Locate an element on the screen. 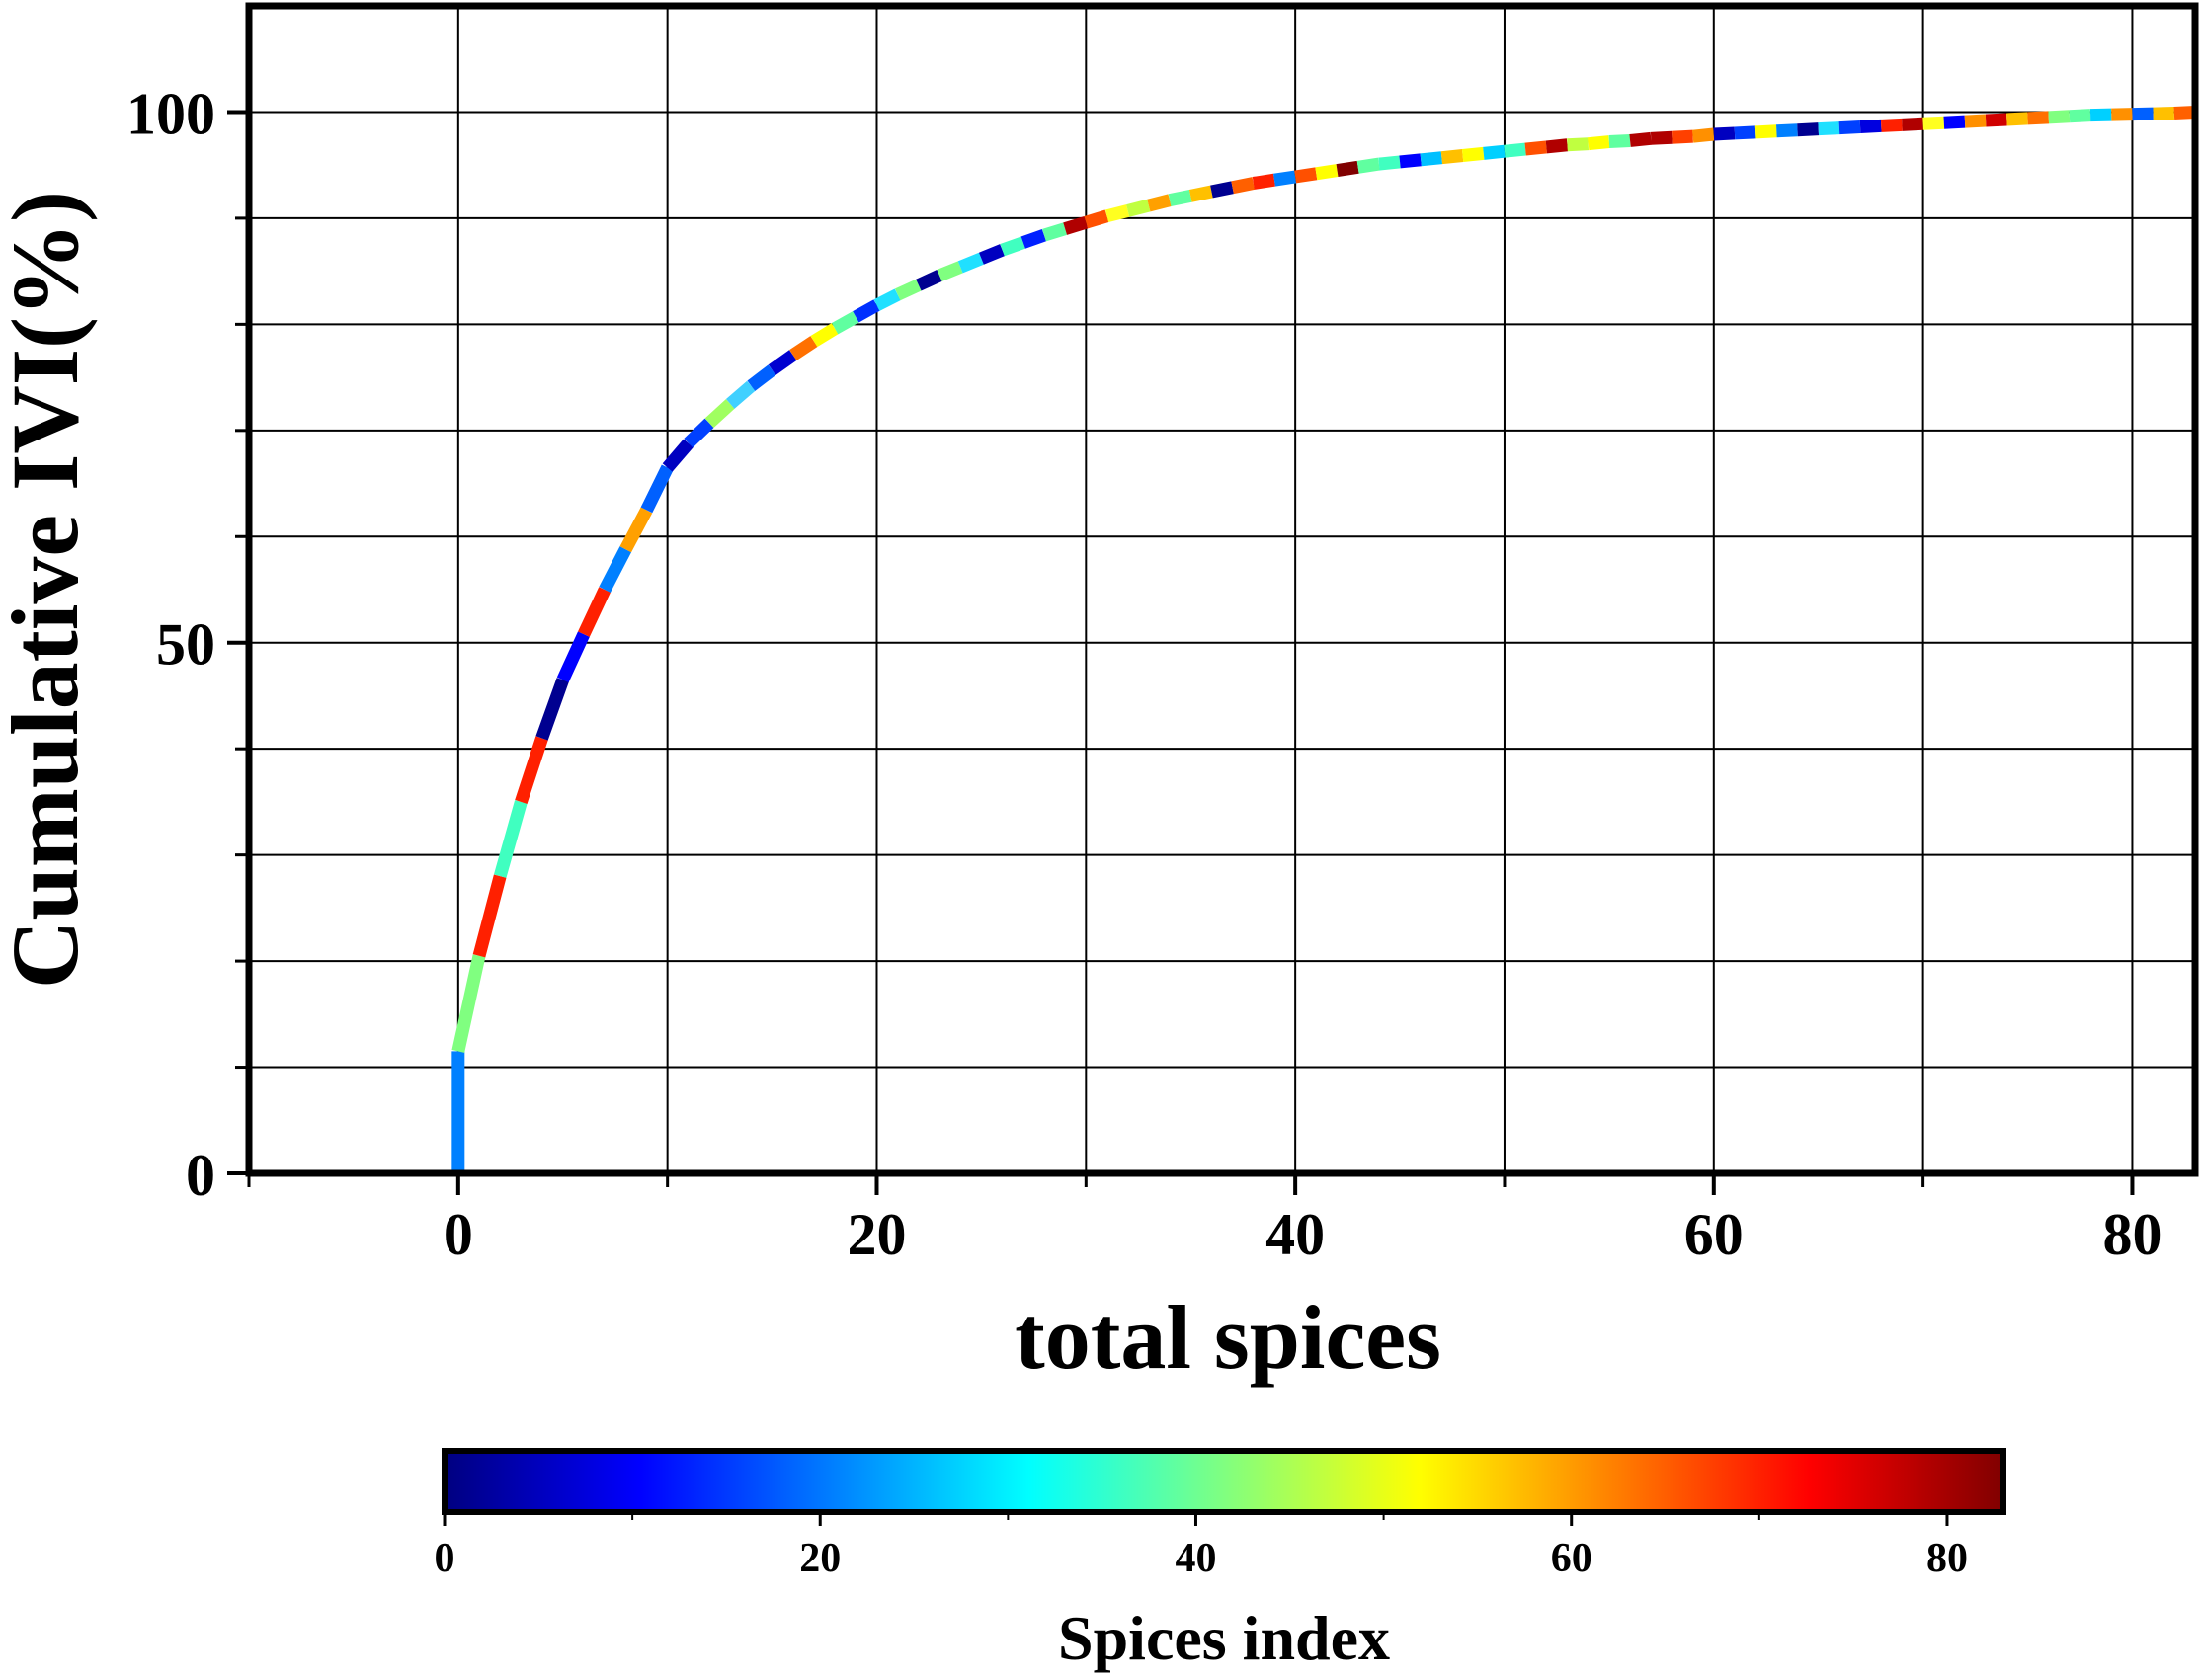 Image resolution: width=2203 pixels, height=1680 pixels. colorbar-title: Spices index is located at coordinates (1224, 1638).